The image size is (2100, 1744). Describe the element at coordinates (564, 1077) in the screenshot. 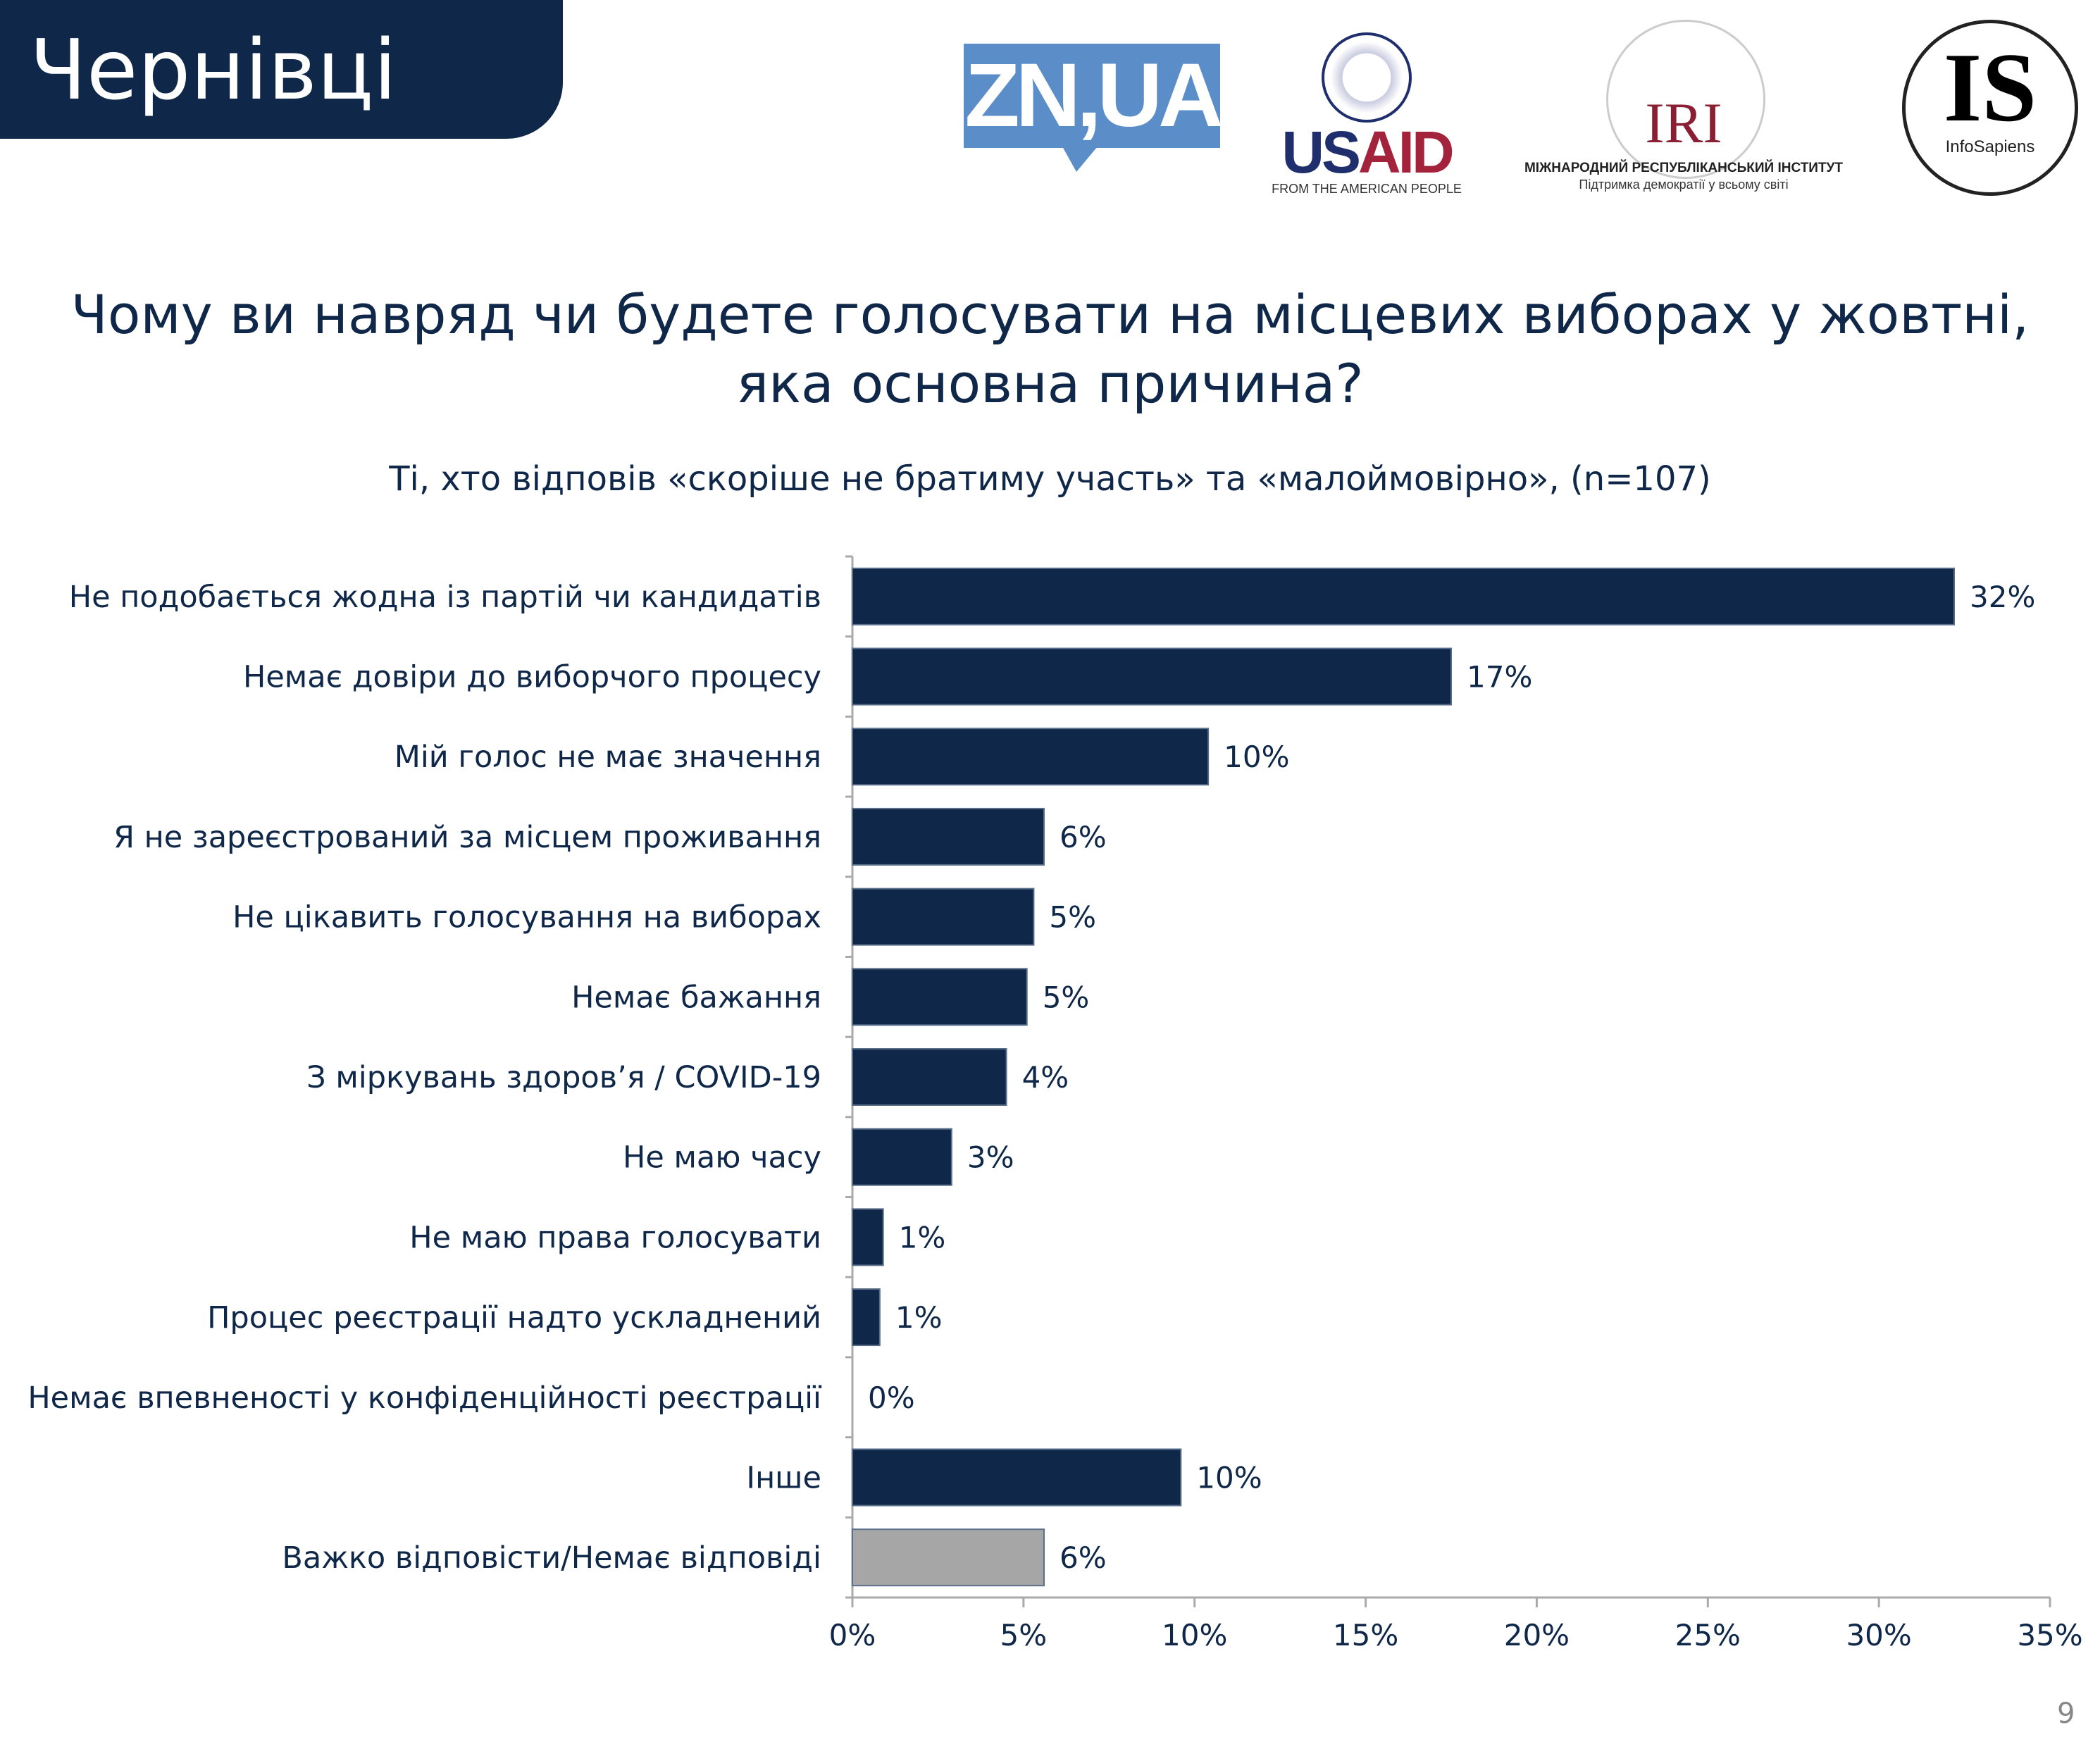

I see `category-label: З міркувань здоров’я / COVID-19` at that location.